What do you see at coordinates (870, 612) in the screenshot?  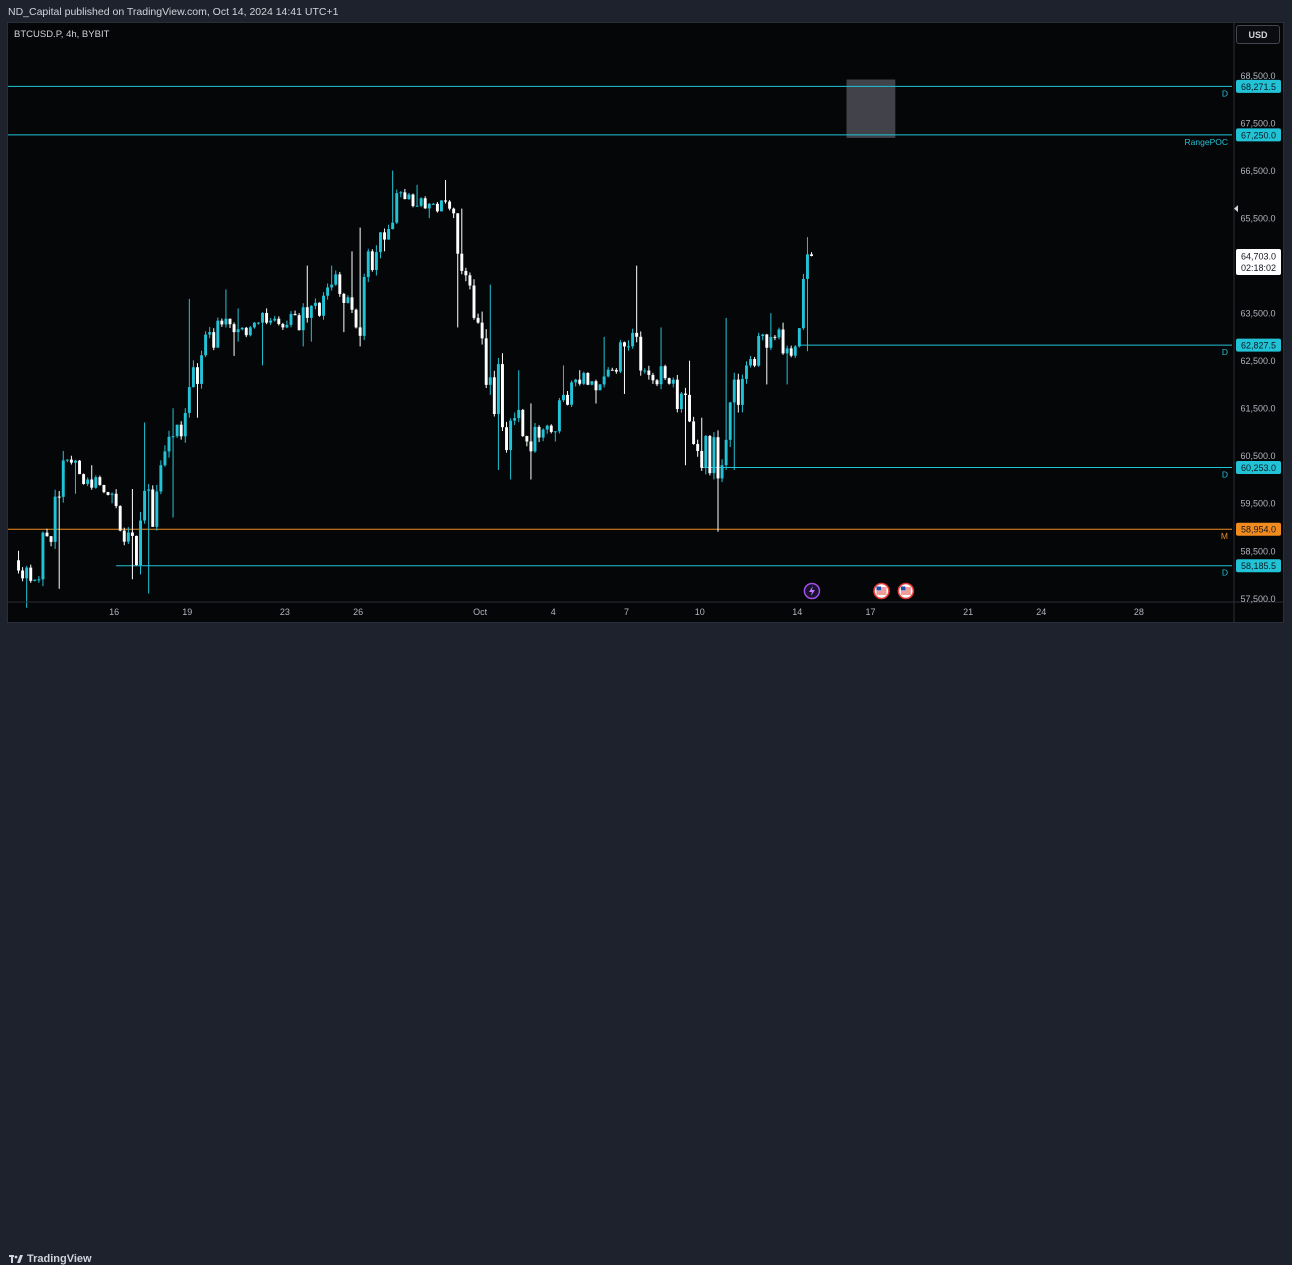 I see `time-tick-9: 17` at bounding box center [870, 612].